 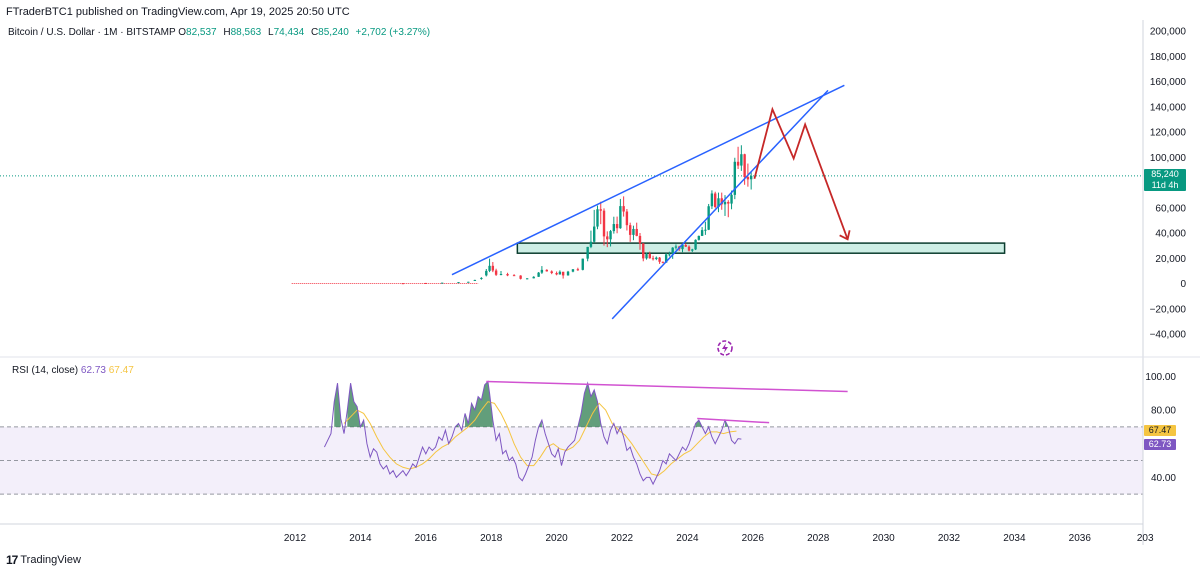 What do you see at coordinates (1170, 208) in the screenshot?
I see `price-tick-label: 60,000` at bounding box center [1170, 208].